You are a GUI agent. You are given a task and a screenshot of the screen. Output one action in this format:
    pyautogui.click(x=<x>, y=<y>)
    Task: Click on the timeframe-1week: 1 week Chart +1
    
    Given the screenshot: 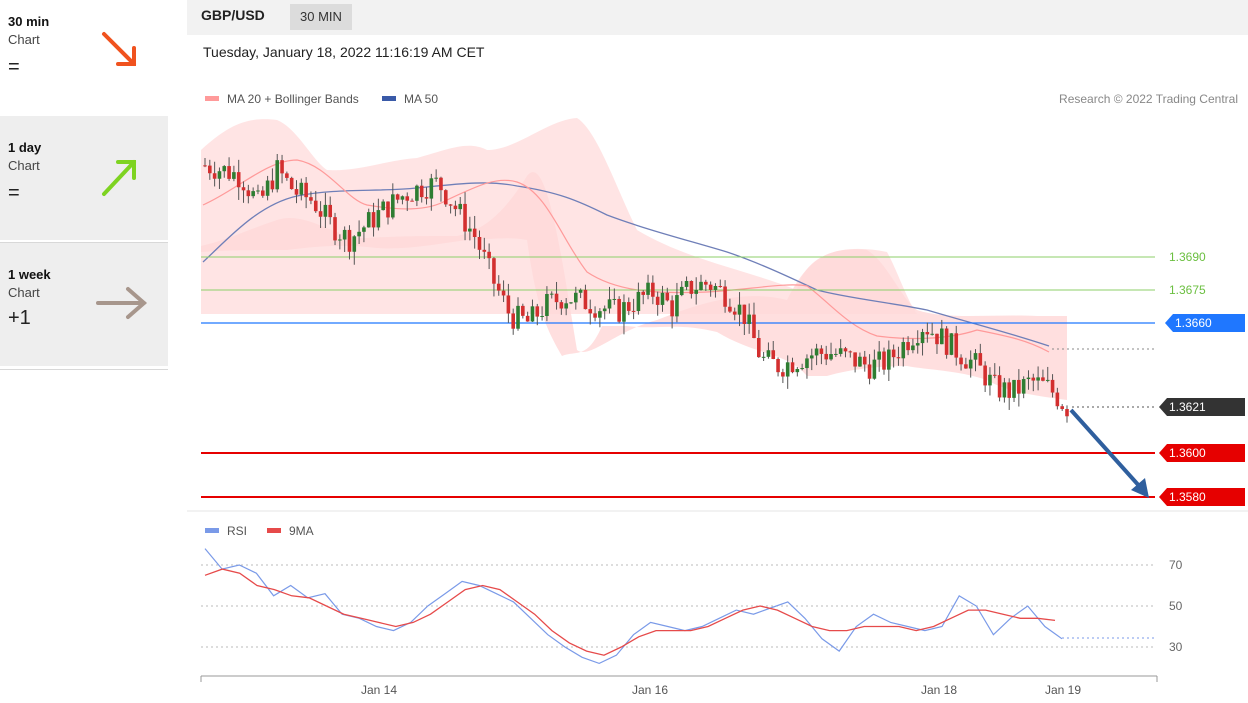 What is the action you would take?
    pyautogui.click(x=84, y=304)
    